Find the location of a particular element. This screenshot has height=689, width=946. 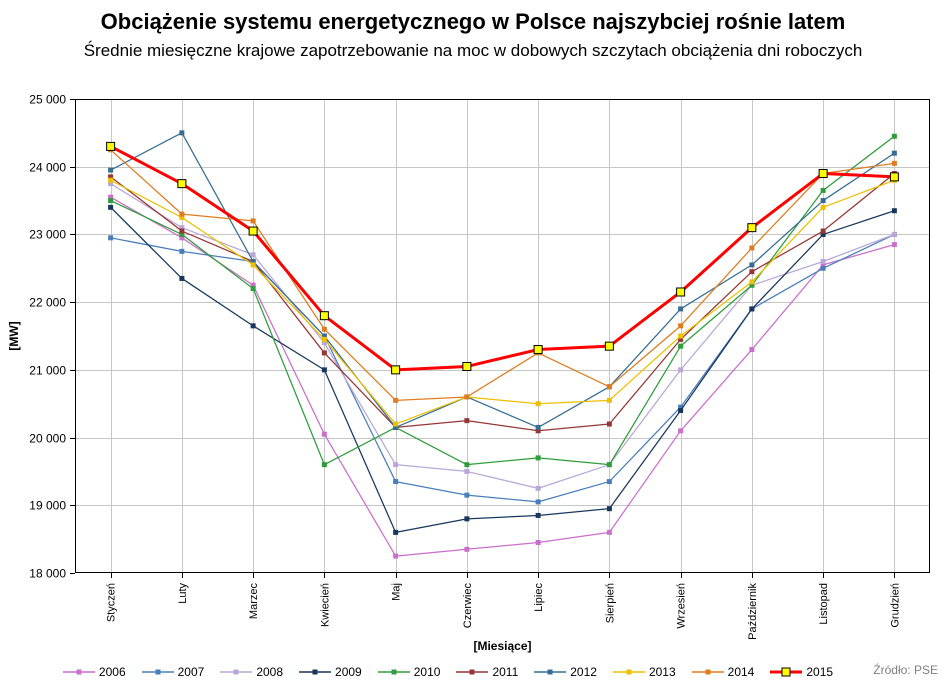

legend-label: 2008 is located at coordinates (270, 672).